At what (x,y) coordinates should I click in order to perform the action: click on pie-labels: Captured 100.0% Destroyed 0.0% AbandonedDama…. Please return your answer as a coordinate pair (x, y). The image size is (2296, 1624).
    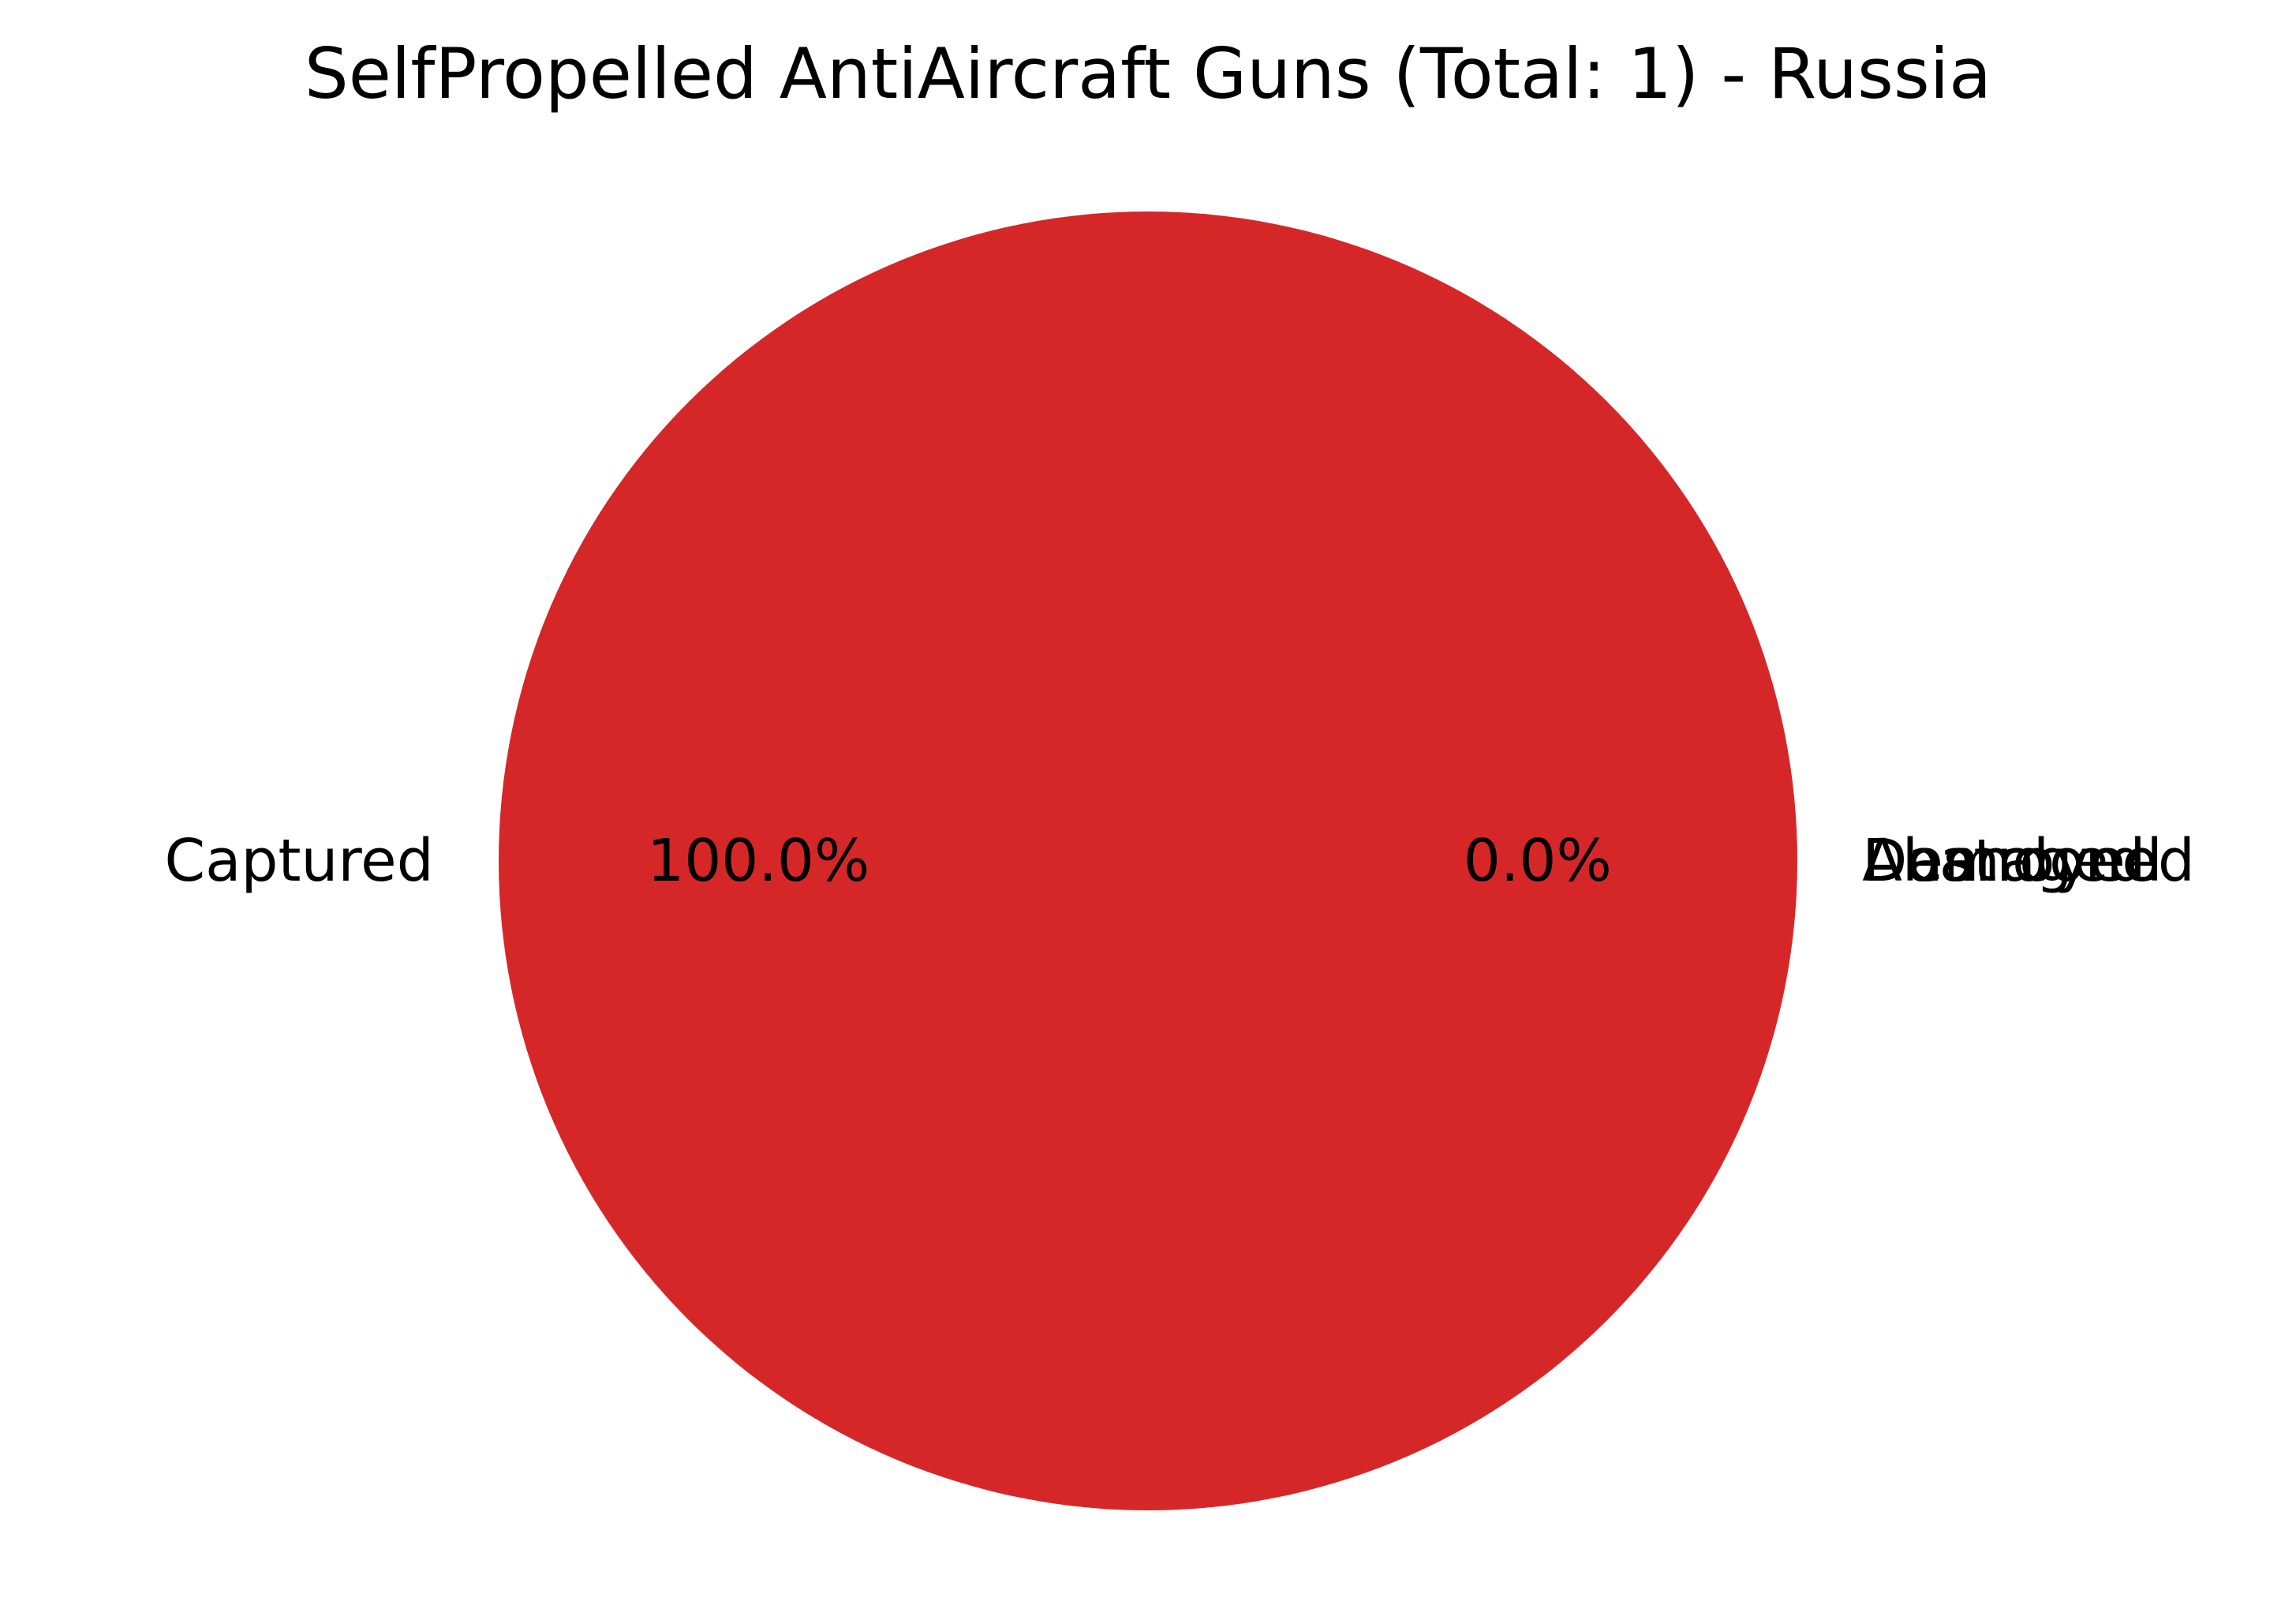
    Looking at the image, I should click on (1179, 861).